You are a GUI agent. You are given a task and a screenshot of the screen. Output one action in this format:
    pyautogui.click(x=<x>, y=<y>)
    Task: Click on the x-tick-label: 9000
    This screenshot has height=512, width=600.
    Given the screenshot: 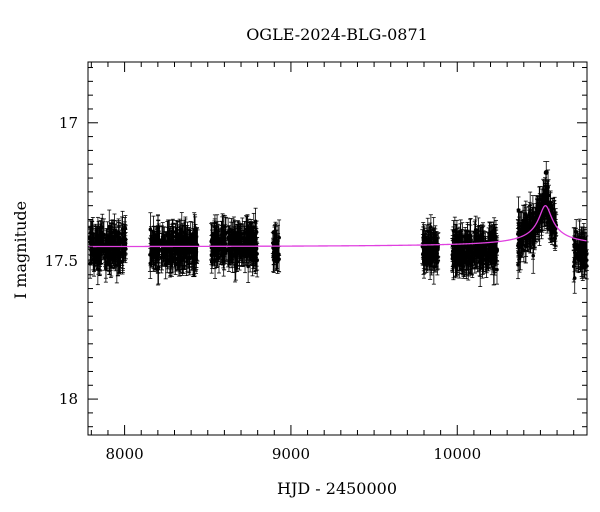 What is the action you would take?
    pyautogui.click(x=291, y=454)
    